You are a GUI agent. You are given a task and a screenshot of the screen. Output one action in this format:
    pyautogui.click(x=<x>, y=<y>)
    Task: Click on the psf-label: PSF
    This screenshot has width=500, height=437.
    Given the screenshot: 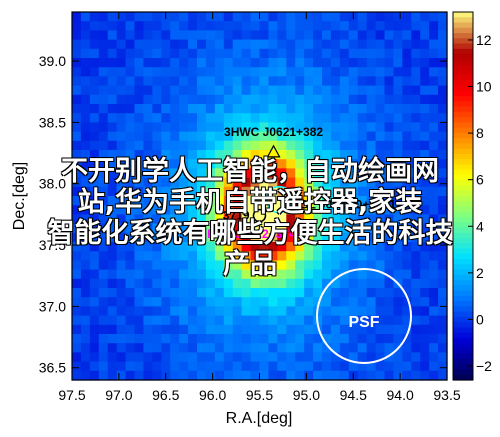 What is the action you would take?
    pyautogui.click(x=363, y=322)
    